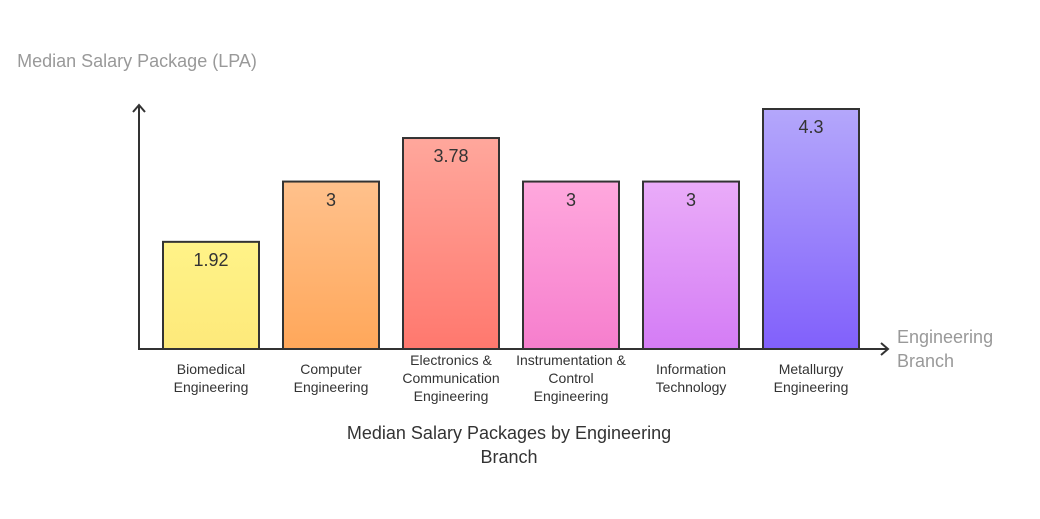 The image size is (1040, 519). What do you see at coordinates (451, 156) in the screenshot?
I see `value-label: 3.78` at bounding box center [451, 156].